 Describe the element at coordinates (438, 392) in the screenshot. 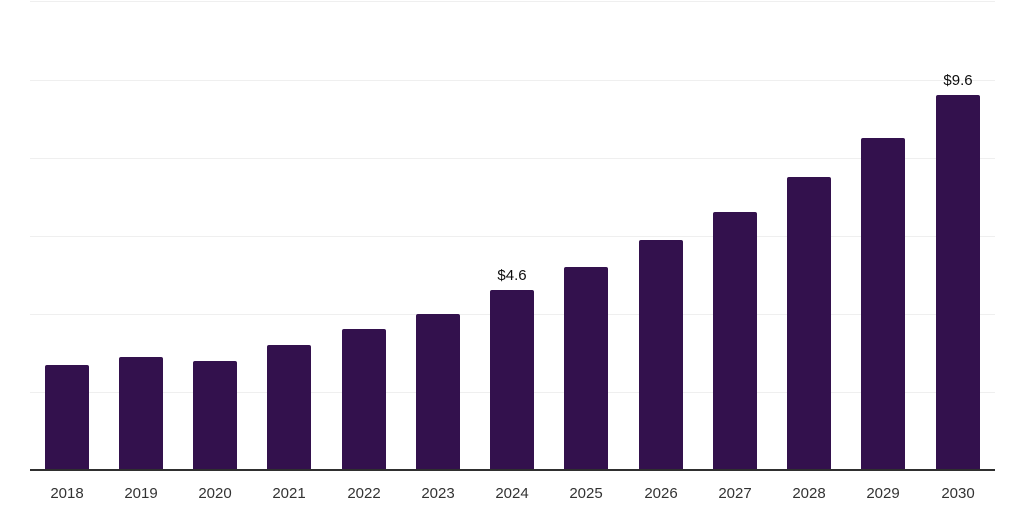

I see `bar-2023` at that location.